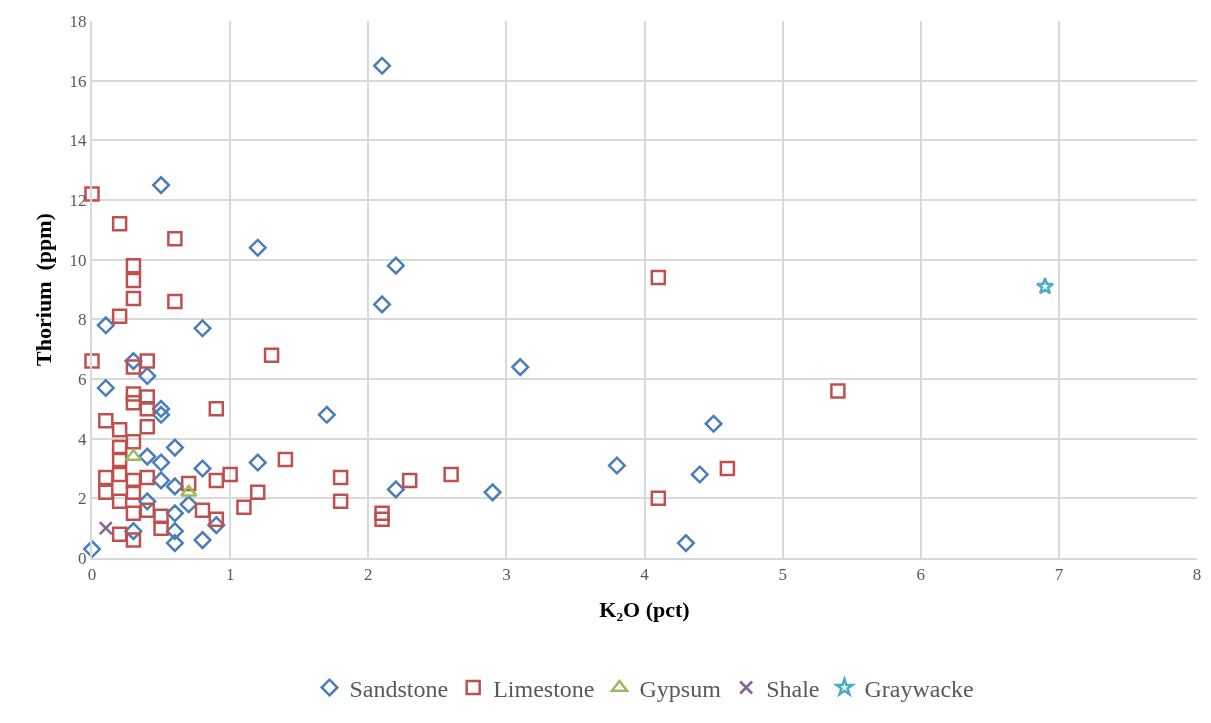 Image resolution: width=1211 pixels, height=723 pixels. Describe the element at coordinates (782, 575) in the screenshot. I see `x-tick-label: 5` at that location.